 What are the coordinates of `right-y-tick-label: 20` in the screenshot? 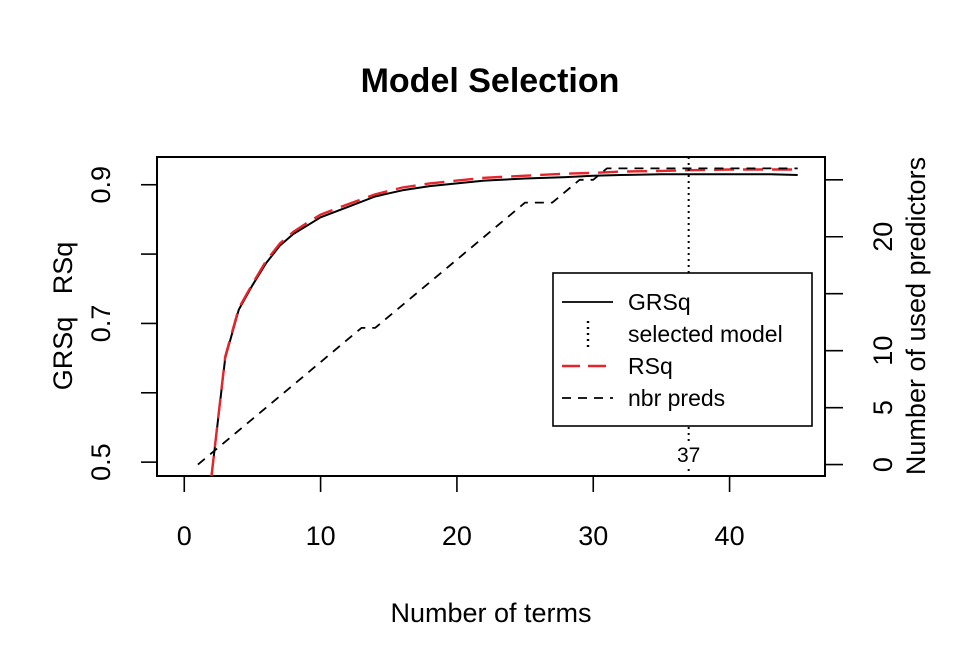 It's located at (883, 237).